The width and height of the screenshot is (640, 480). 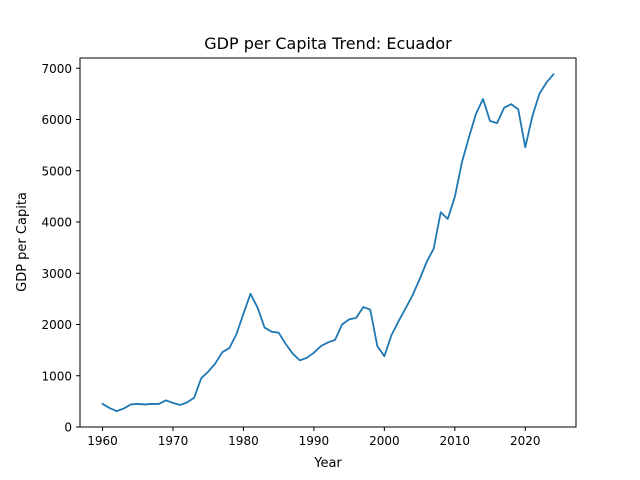 I want to click on y-tick-label: 0, so click(x=68, y=428).